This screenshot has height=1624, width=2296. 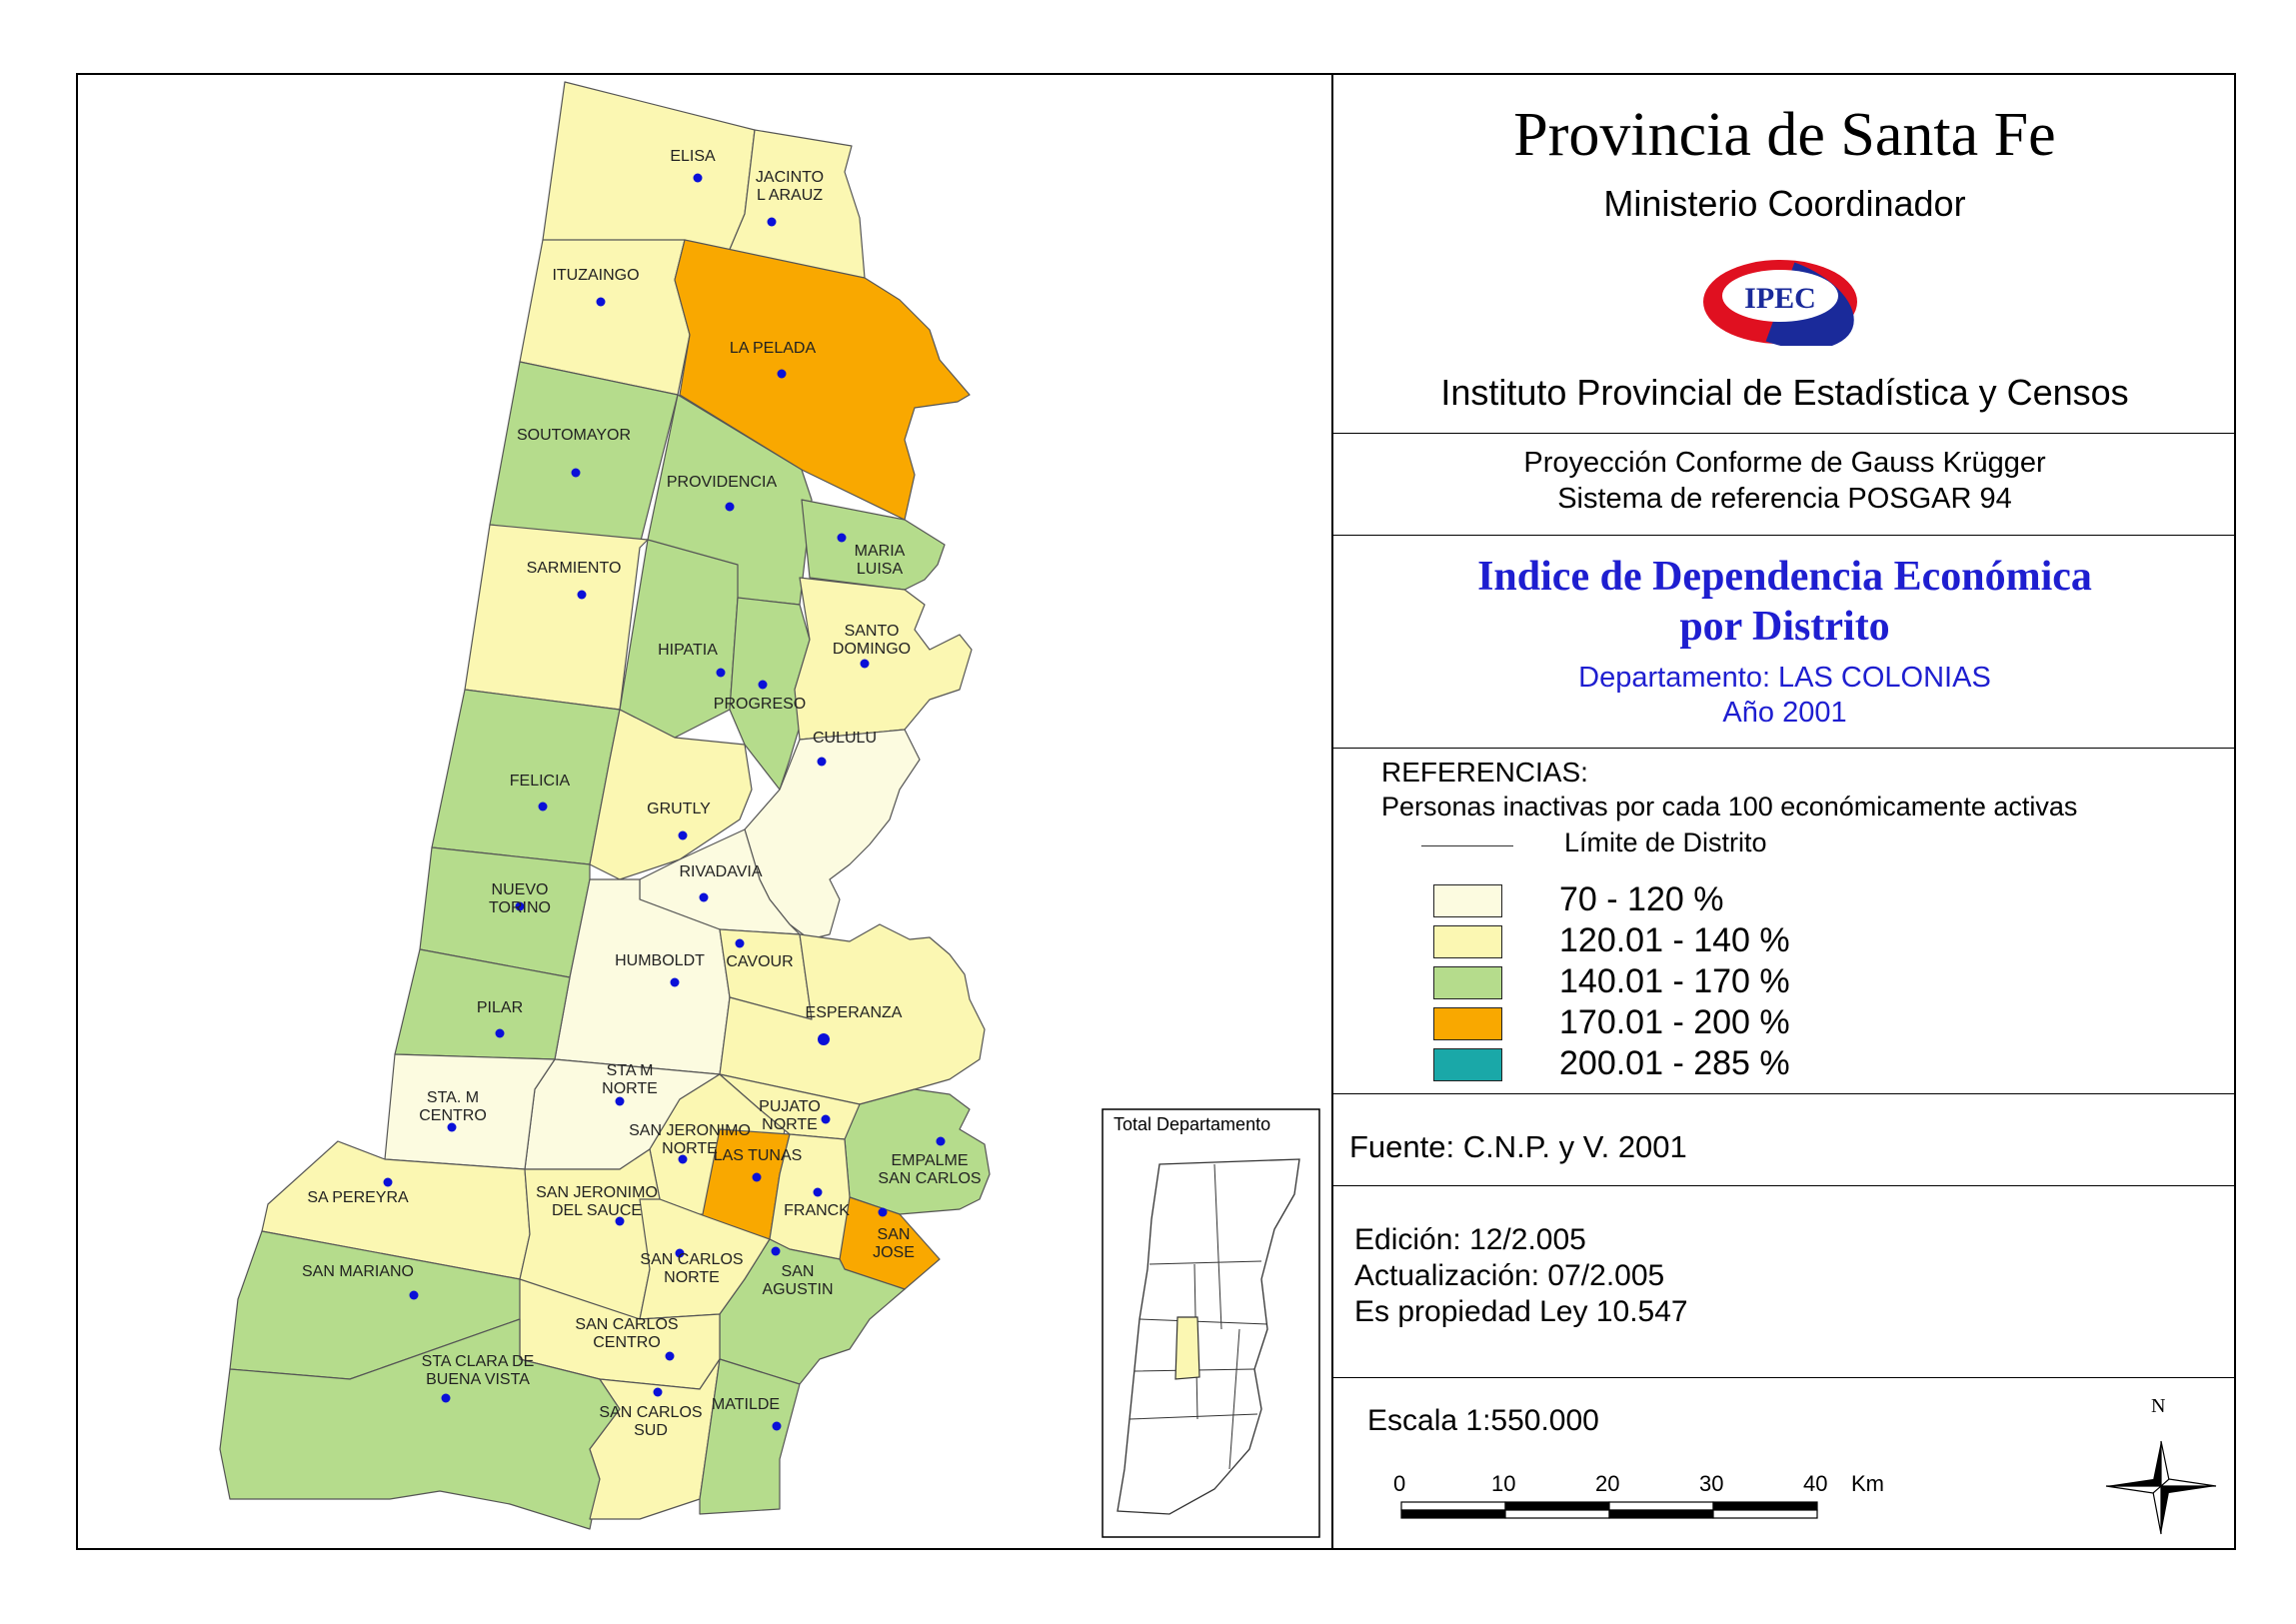 I want to click on edition-date: Edición: 12/2.005, so click(x=1470, y=1239).